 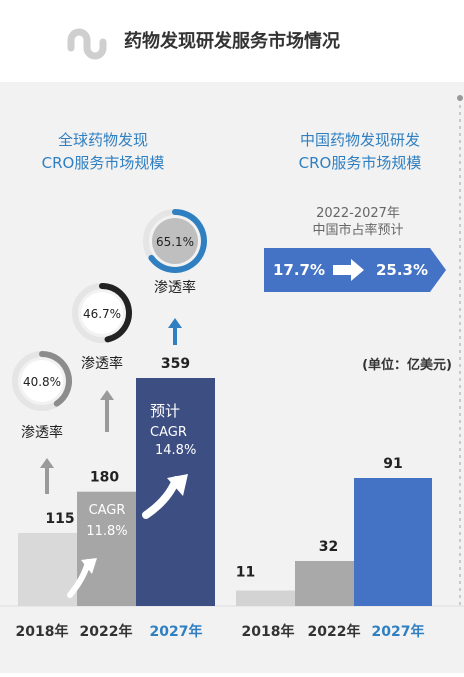 What do you see at coordinates (106, 631) in the screenshot?
I see `global-category-label: 2022年` at bounding box center [106, 631].